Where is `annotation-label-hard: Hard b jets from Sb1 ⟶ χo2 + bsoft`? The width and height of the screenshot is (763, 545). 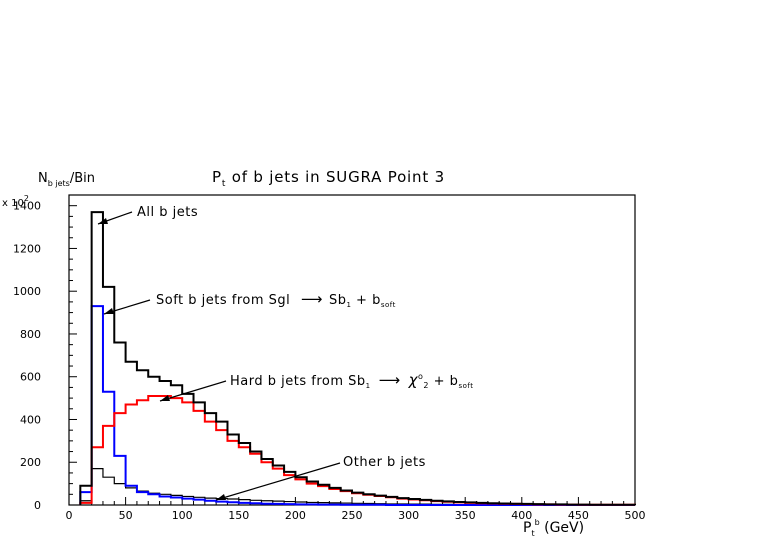
annotation-label-hard: Hard b jets from Sb1 ⟶ χo2 + bsoft is located at coordinates (351, 380).